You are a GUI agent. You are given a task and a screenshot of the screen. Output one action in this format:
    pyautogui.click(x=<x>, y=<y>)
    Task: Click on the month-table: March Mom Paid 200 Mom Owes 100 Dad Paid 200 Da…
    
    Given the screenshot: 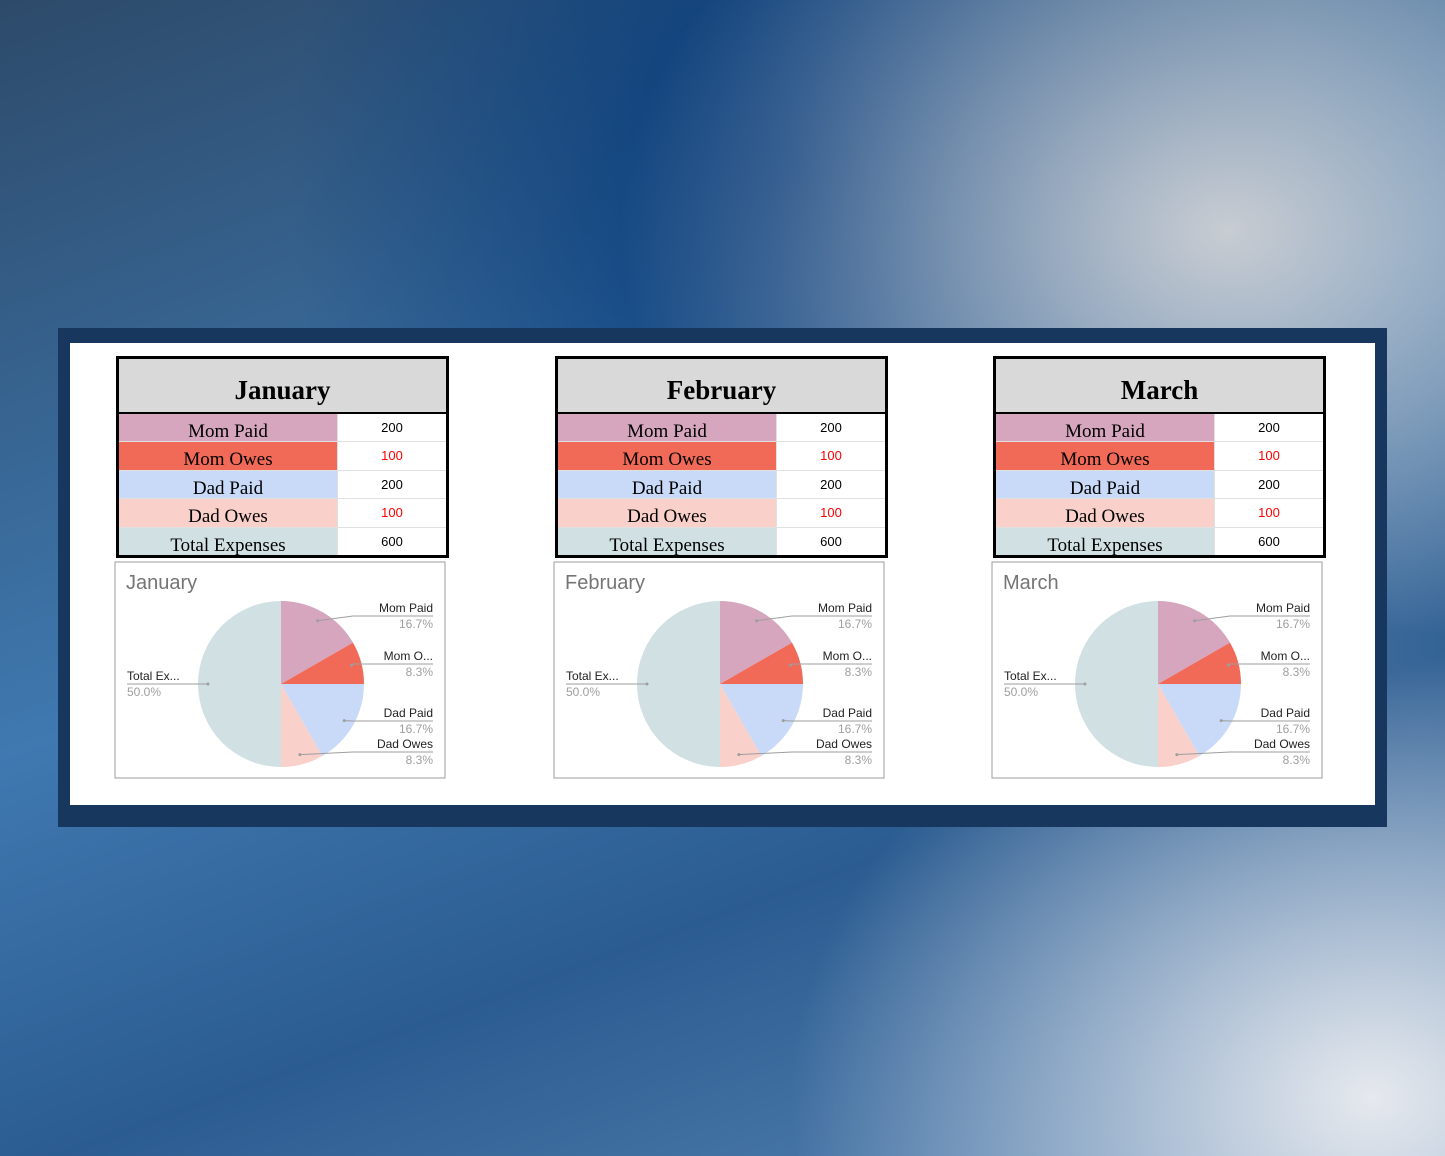 What is the action you would take?
    pyautogui.click(x=1159, y=457)
    